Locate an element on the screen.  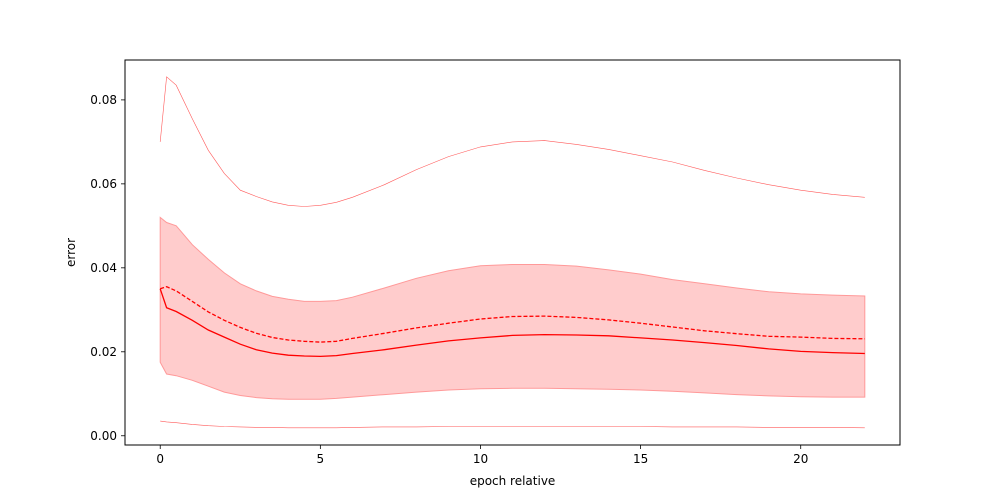
x-tick-label: 5 is located at coordinates (321, 459).